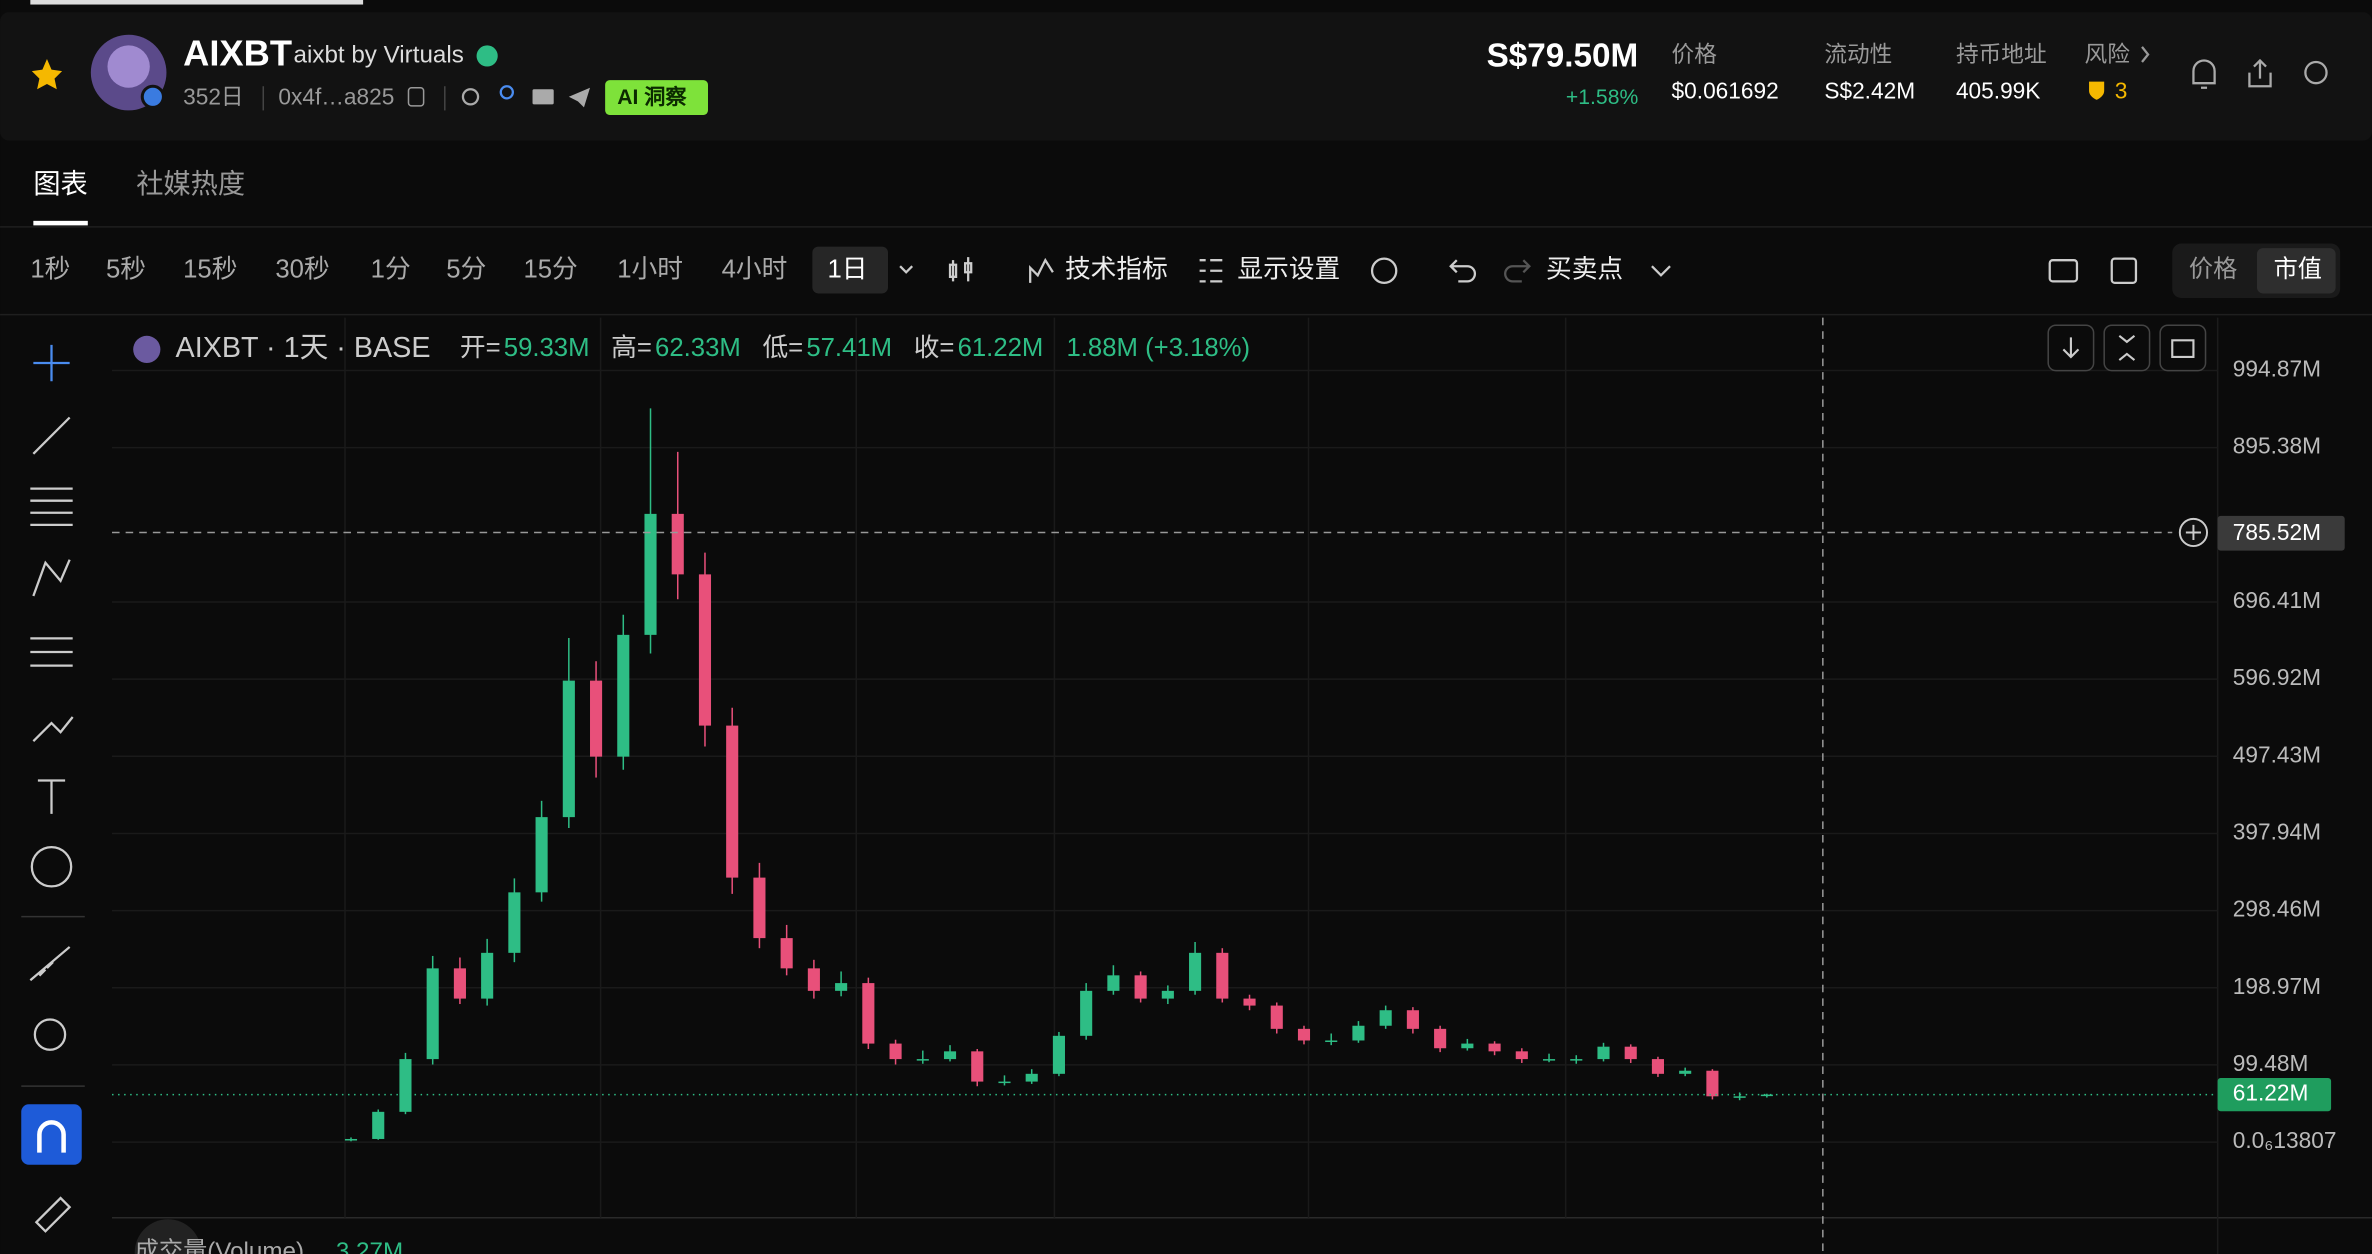 Image resolution: width=2372 pixels, height=1254 pixels. What do you see at coordinates (960, 269) in the screenshot?
I see `candle-type-icon` at bounding box center [960, 269].